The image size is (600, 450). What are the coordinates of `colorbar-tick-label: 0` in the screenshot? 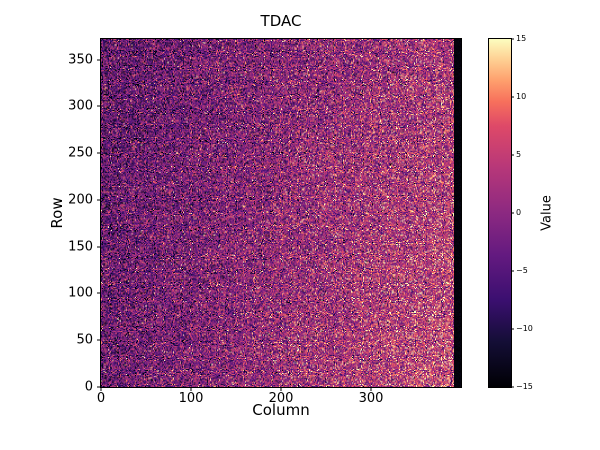 It's located at (519, 212).